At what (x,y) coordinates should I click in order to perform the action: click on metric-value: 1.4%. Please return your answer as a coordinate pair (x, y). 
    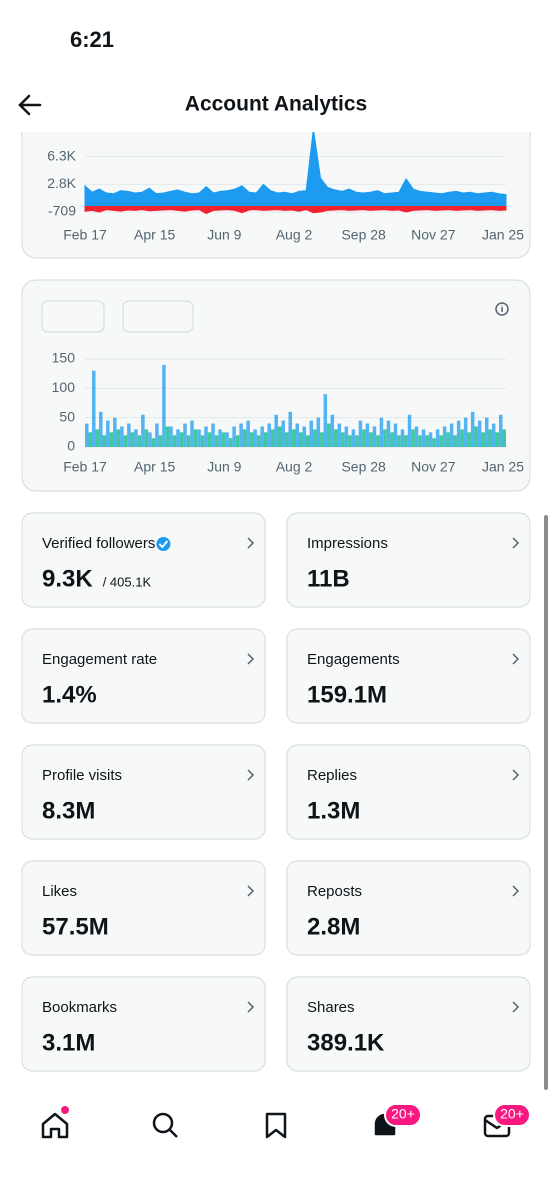
    Looking at the image, I should click on (69, 694).